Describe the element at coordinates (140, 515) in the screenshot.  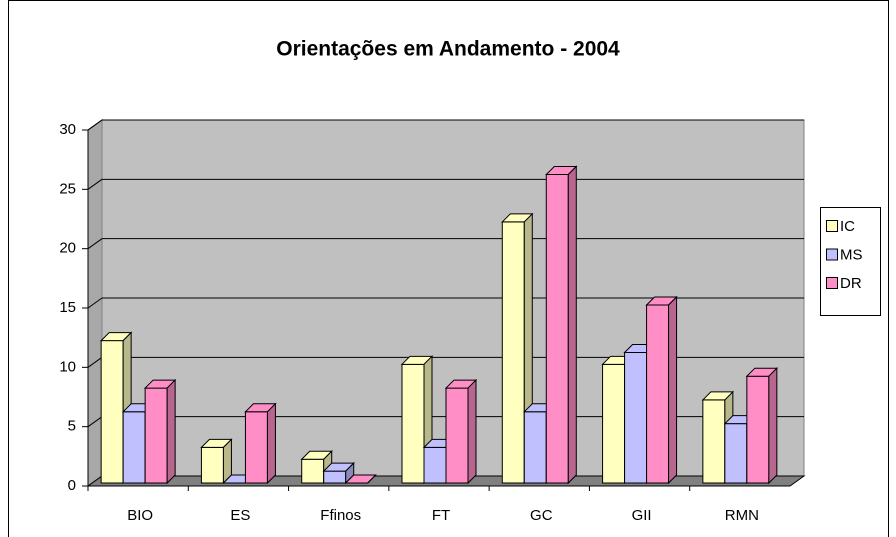
I see `x-tick-label: BIO` at that location.